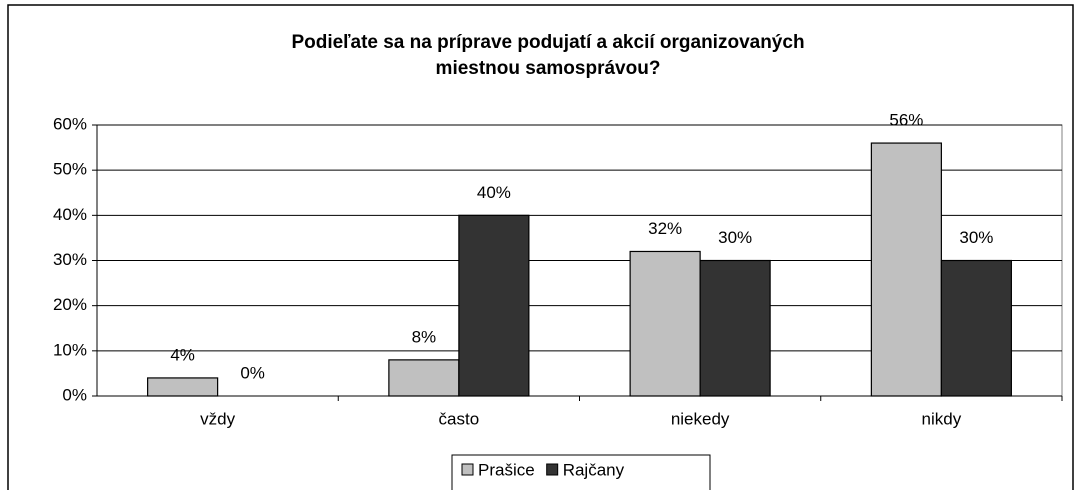  I want to click on y-tick-label: 50%, so click(70, 169).